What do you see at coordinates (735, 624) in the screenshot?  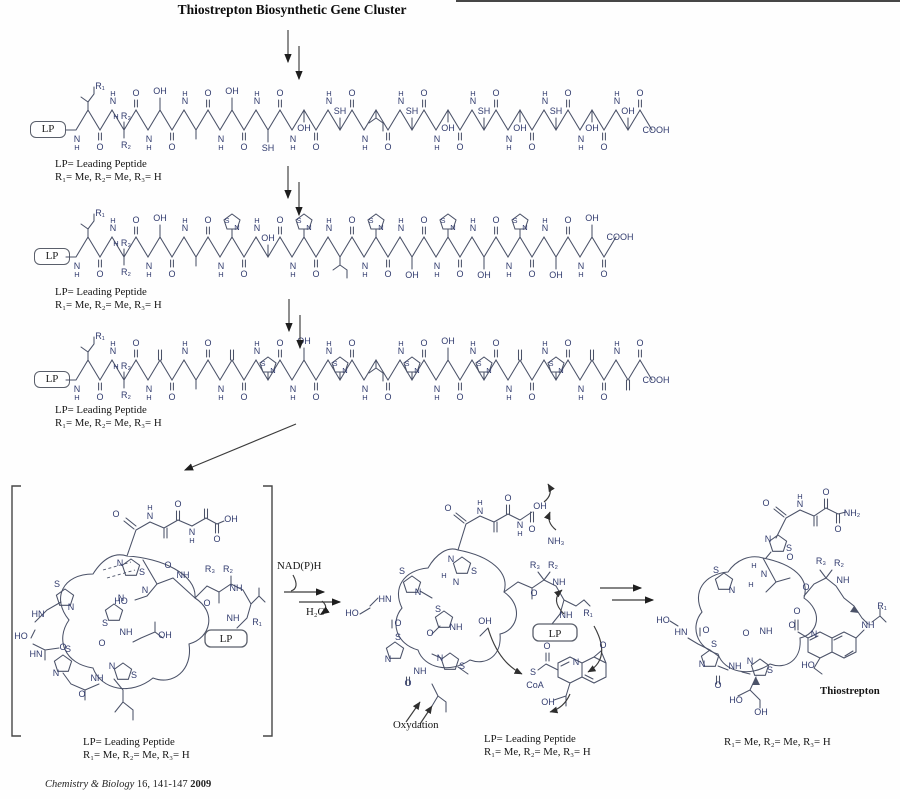 I see `thiazole-rings` at bounding box center [735, 624].